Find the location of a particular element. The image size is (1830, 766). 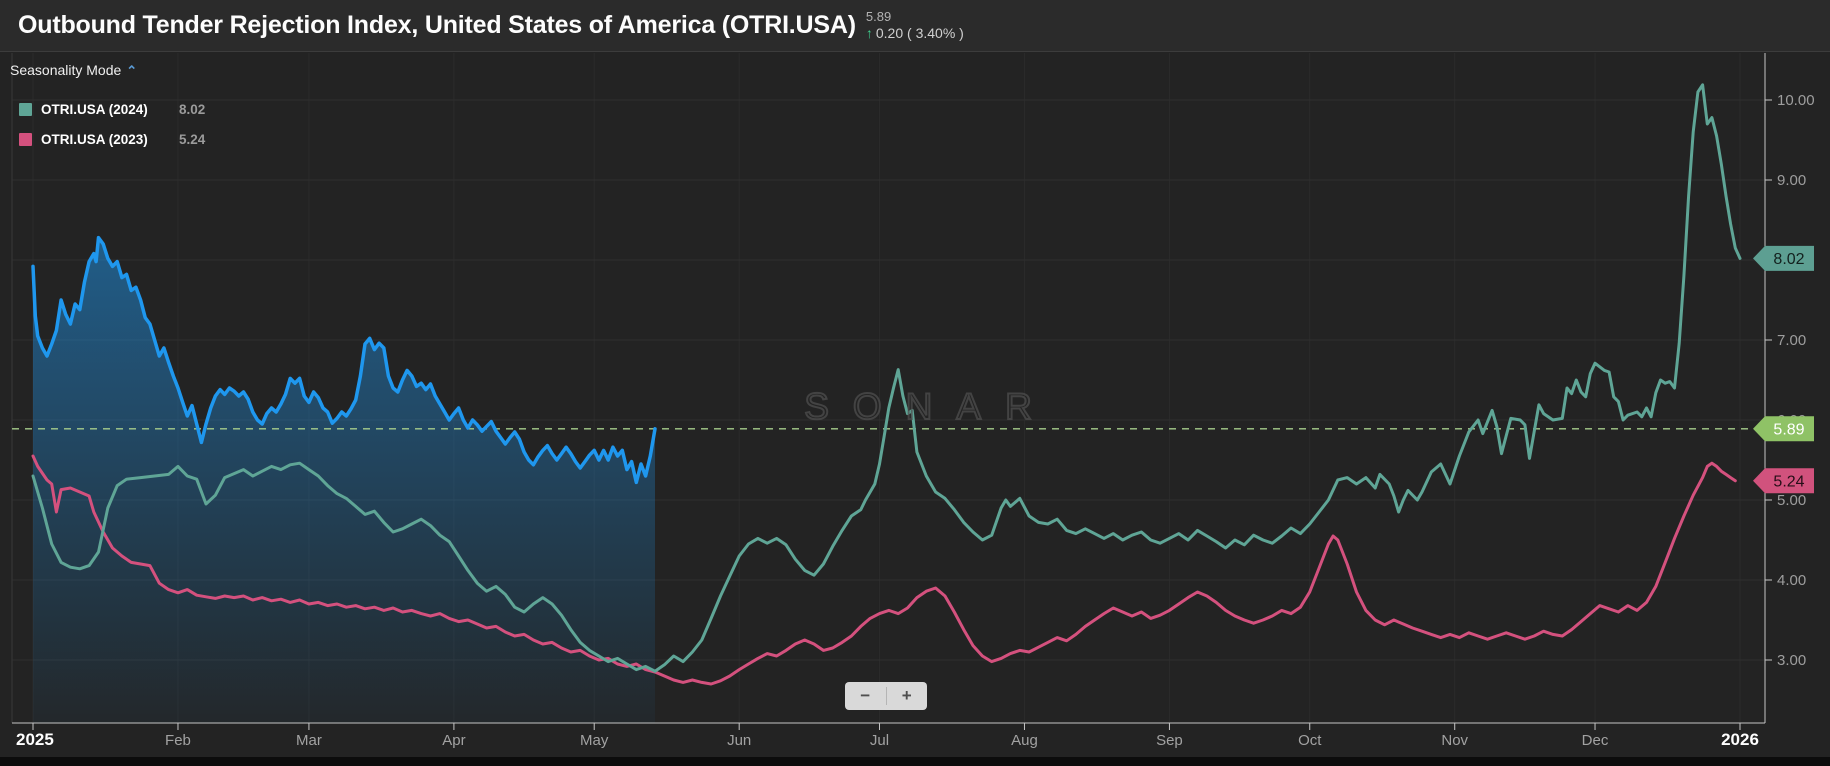

bottom-bar is located at coordinates (915, 761).